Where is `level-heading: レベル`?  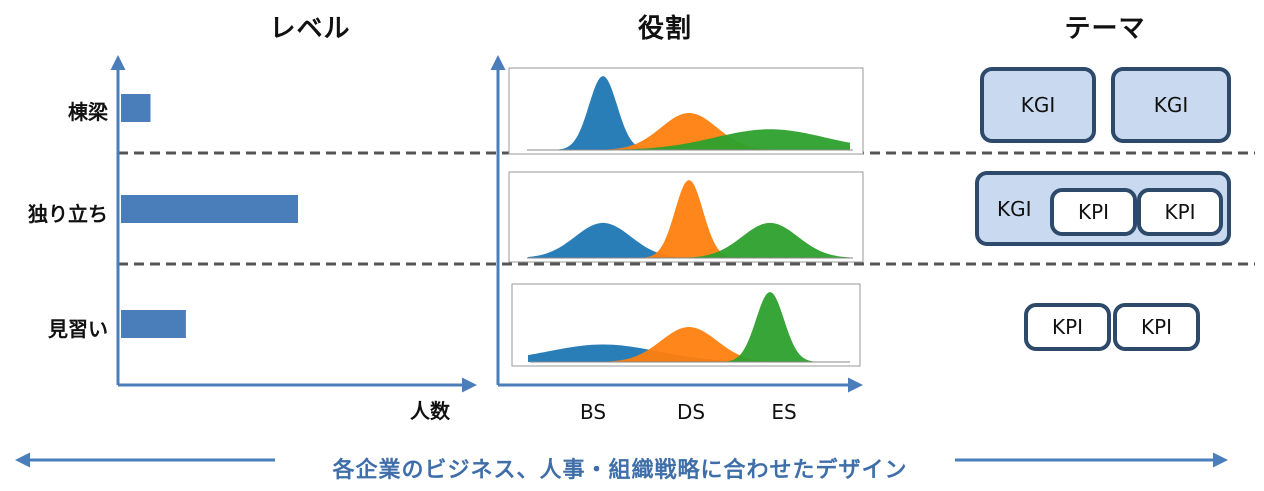
level-heading: レベル is located at coordinates (310, 29).